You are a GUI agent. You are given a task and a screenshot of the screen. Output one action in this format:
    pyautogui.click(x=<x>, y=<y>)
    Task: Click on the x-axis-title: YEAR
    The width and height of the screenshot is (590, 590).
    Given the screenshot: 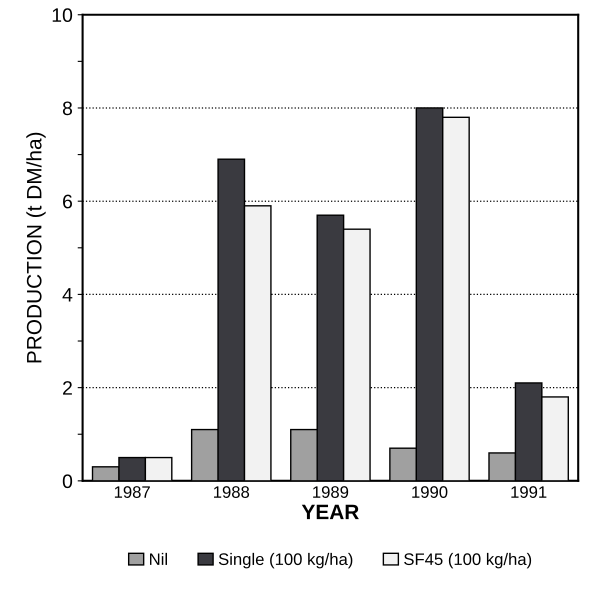 What is the action you would take?
    pyautogui.click(x=330, y=512)
    